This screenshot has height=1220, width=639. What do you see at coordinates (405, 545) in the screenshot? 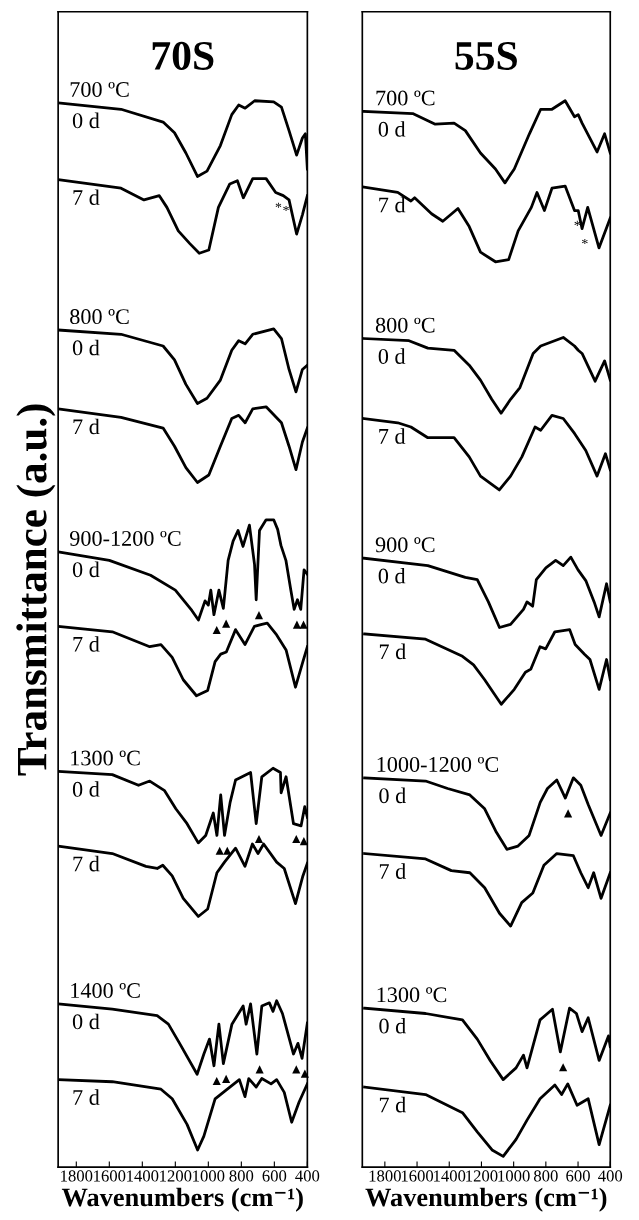
I see `annotation: 900 ºC` at bounding box center [405, 545].